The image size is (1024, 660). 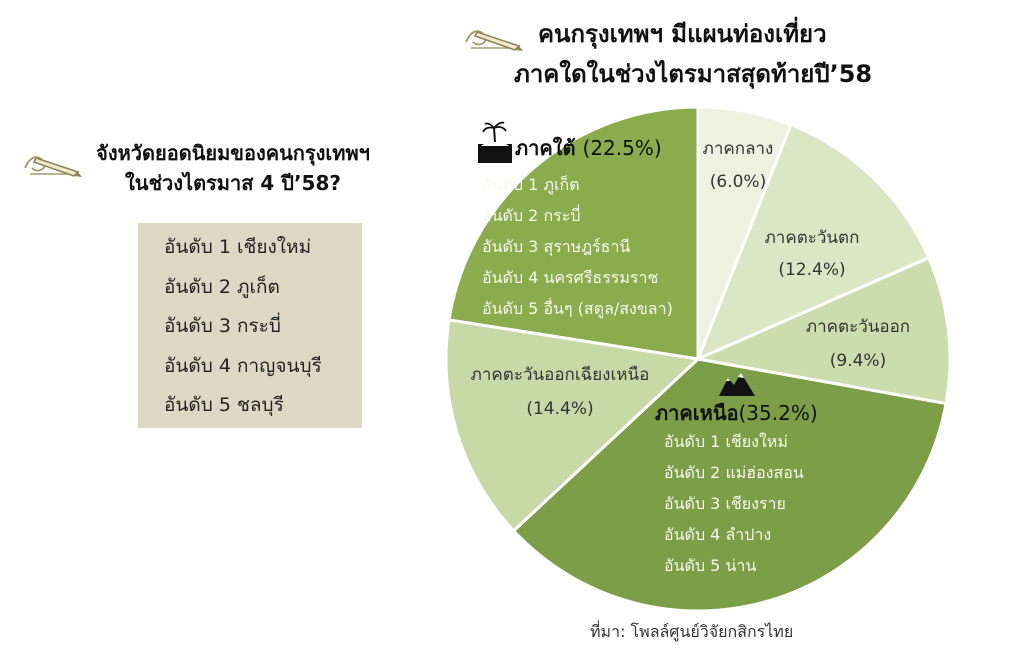 I want to click on south-rank-item: อันดับ 3 สุราษฎร์ธานี, so click(x=556, y=247).